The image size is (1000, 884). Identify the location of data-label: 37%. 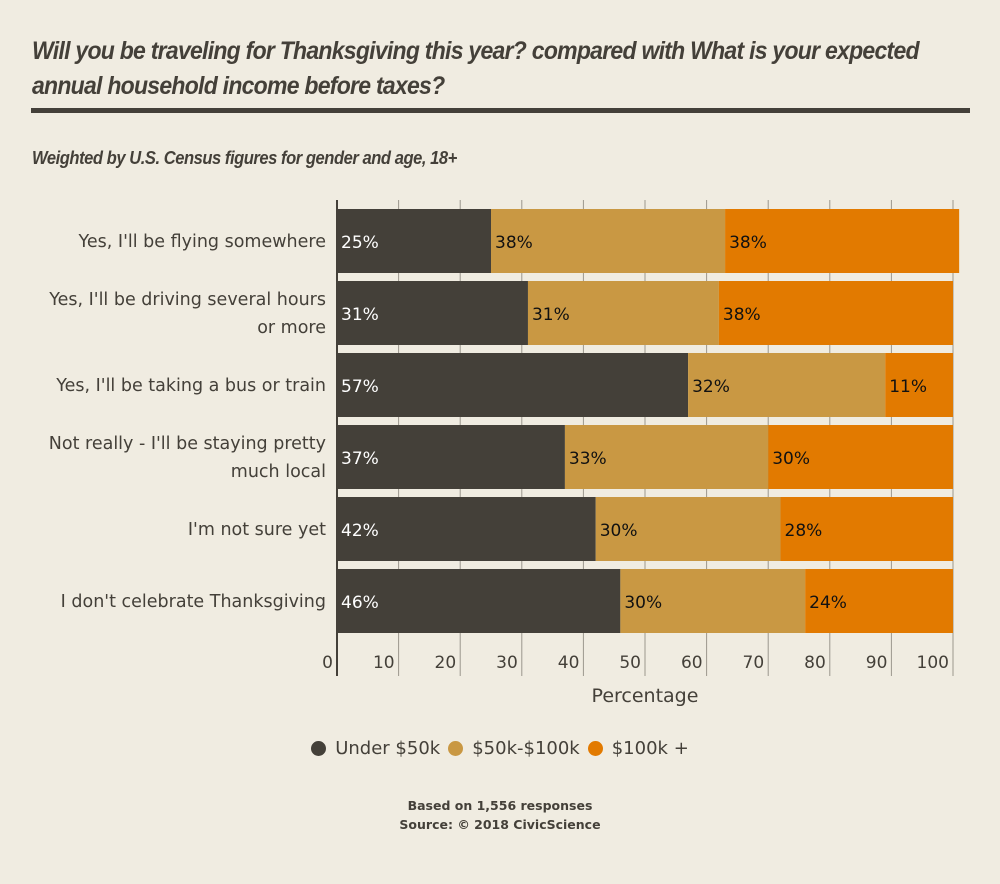
(360, 459).